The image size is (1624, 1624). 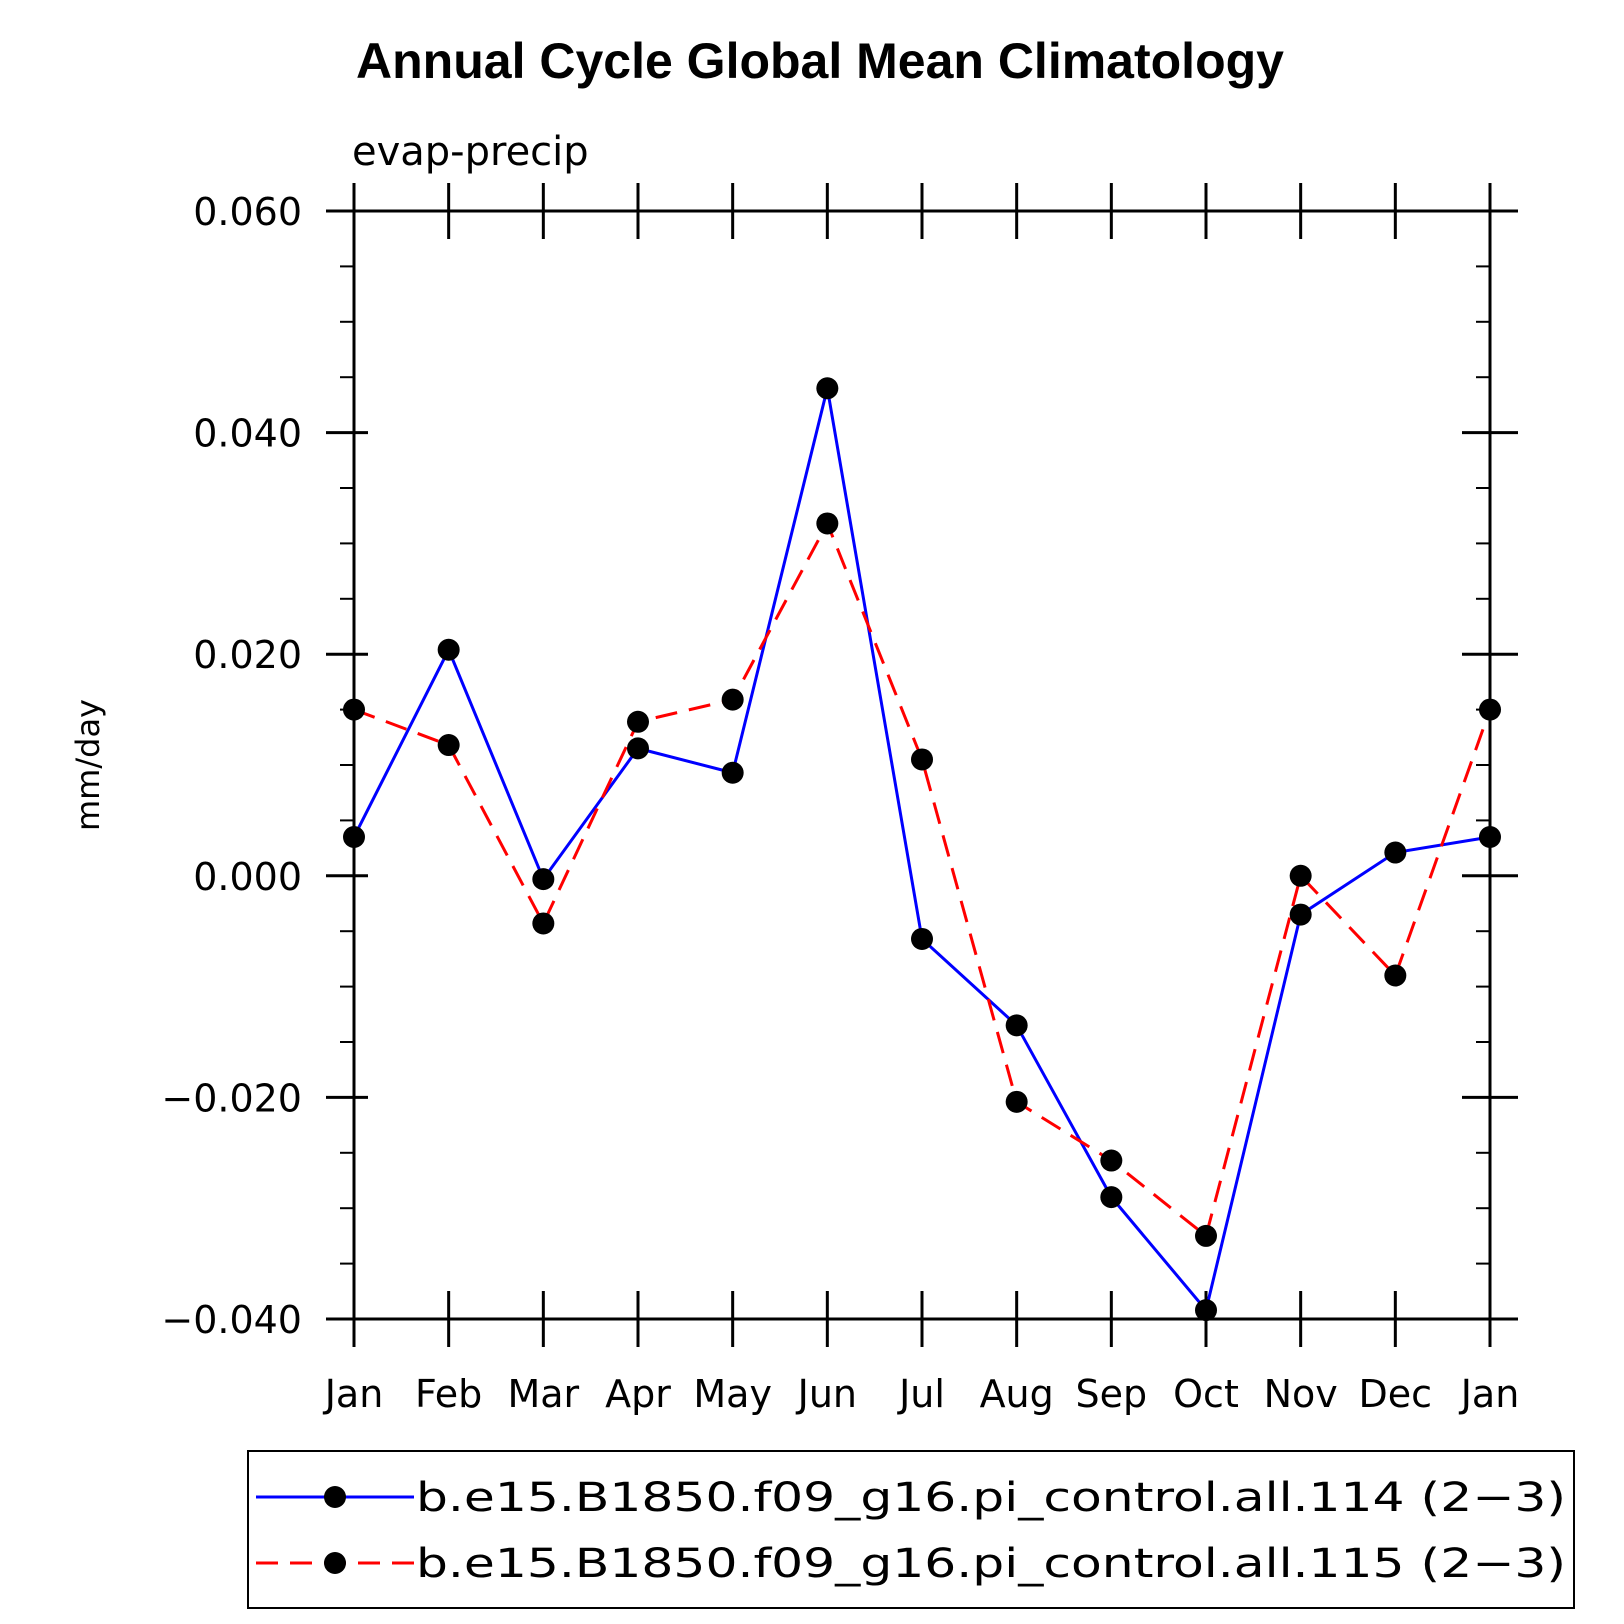 What do you see at coordinates (247, 212) in the screenshot?
I see `y-tick-label: 0.060` at bounding box center [247, 212].